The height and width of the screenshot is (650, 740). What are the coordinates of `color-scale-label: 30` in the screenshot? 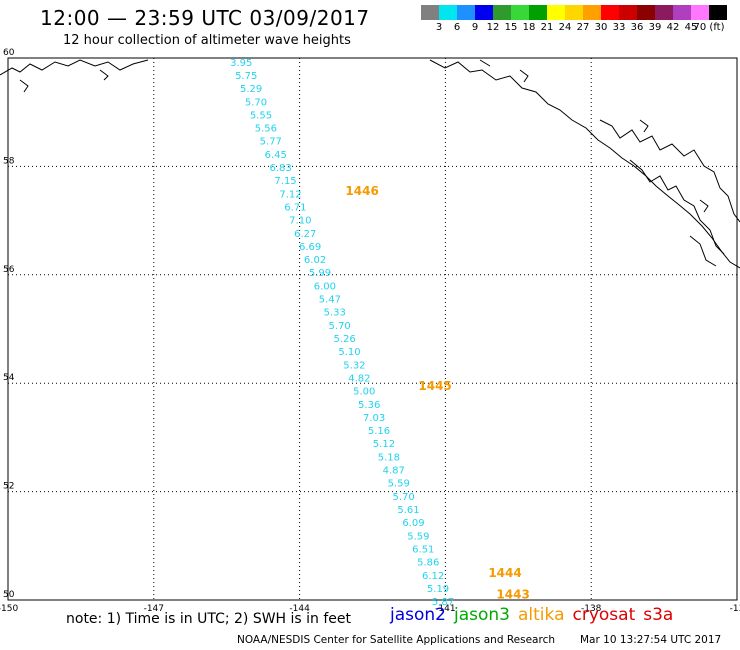 It's located at (601, 27).